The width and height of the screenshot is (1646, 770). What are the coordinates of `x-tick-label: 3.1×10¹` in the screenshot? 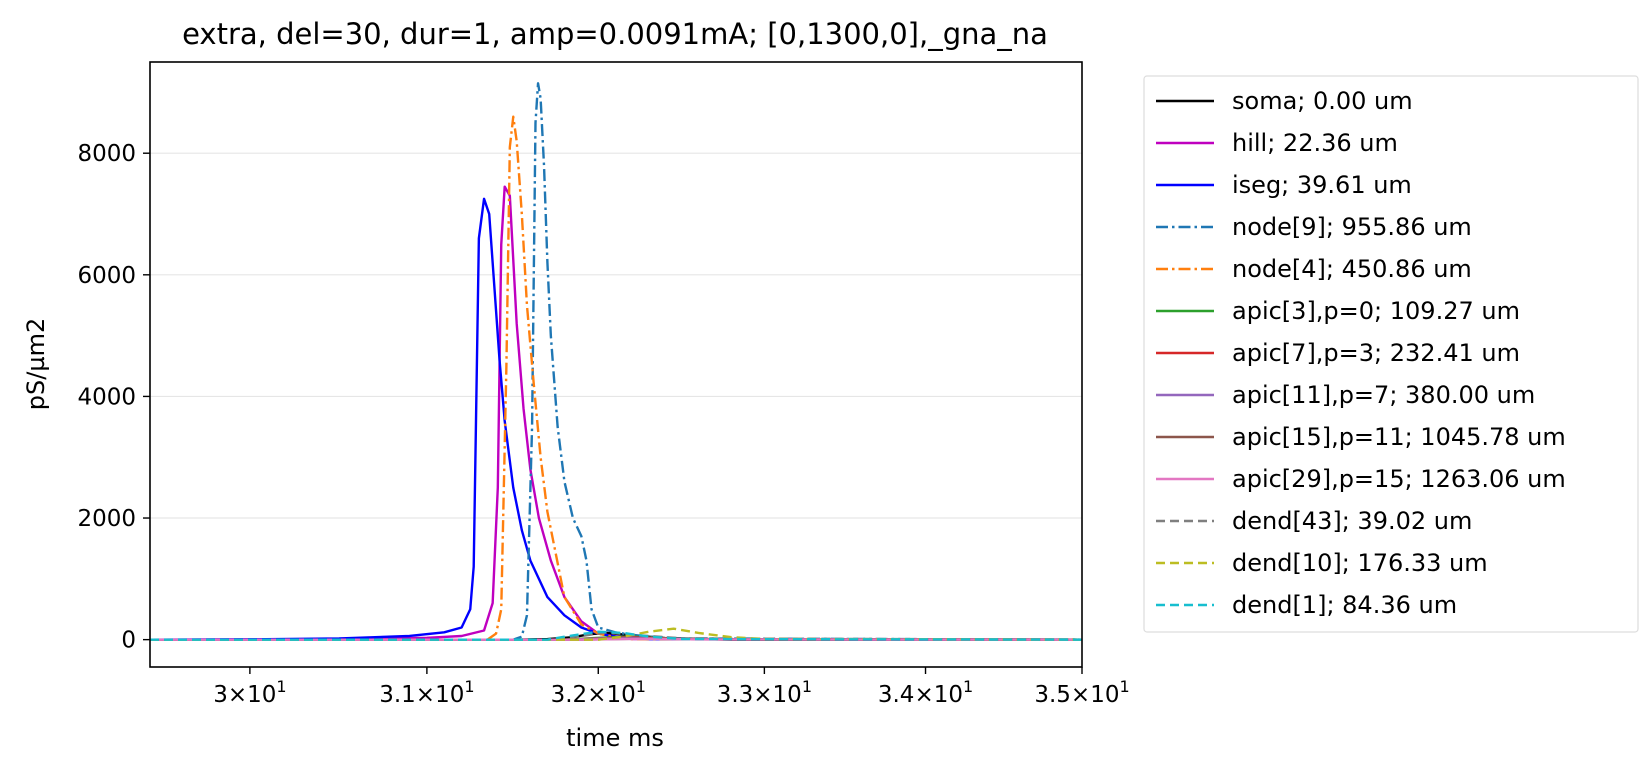 It's located at (426, 692).